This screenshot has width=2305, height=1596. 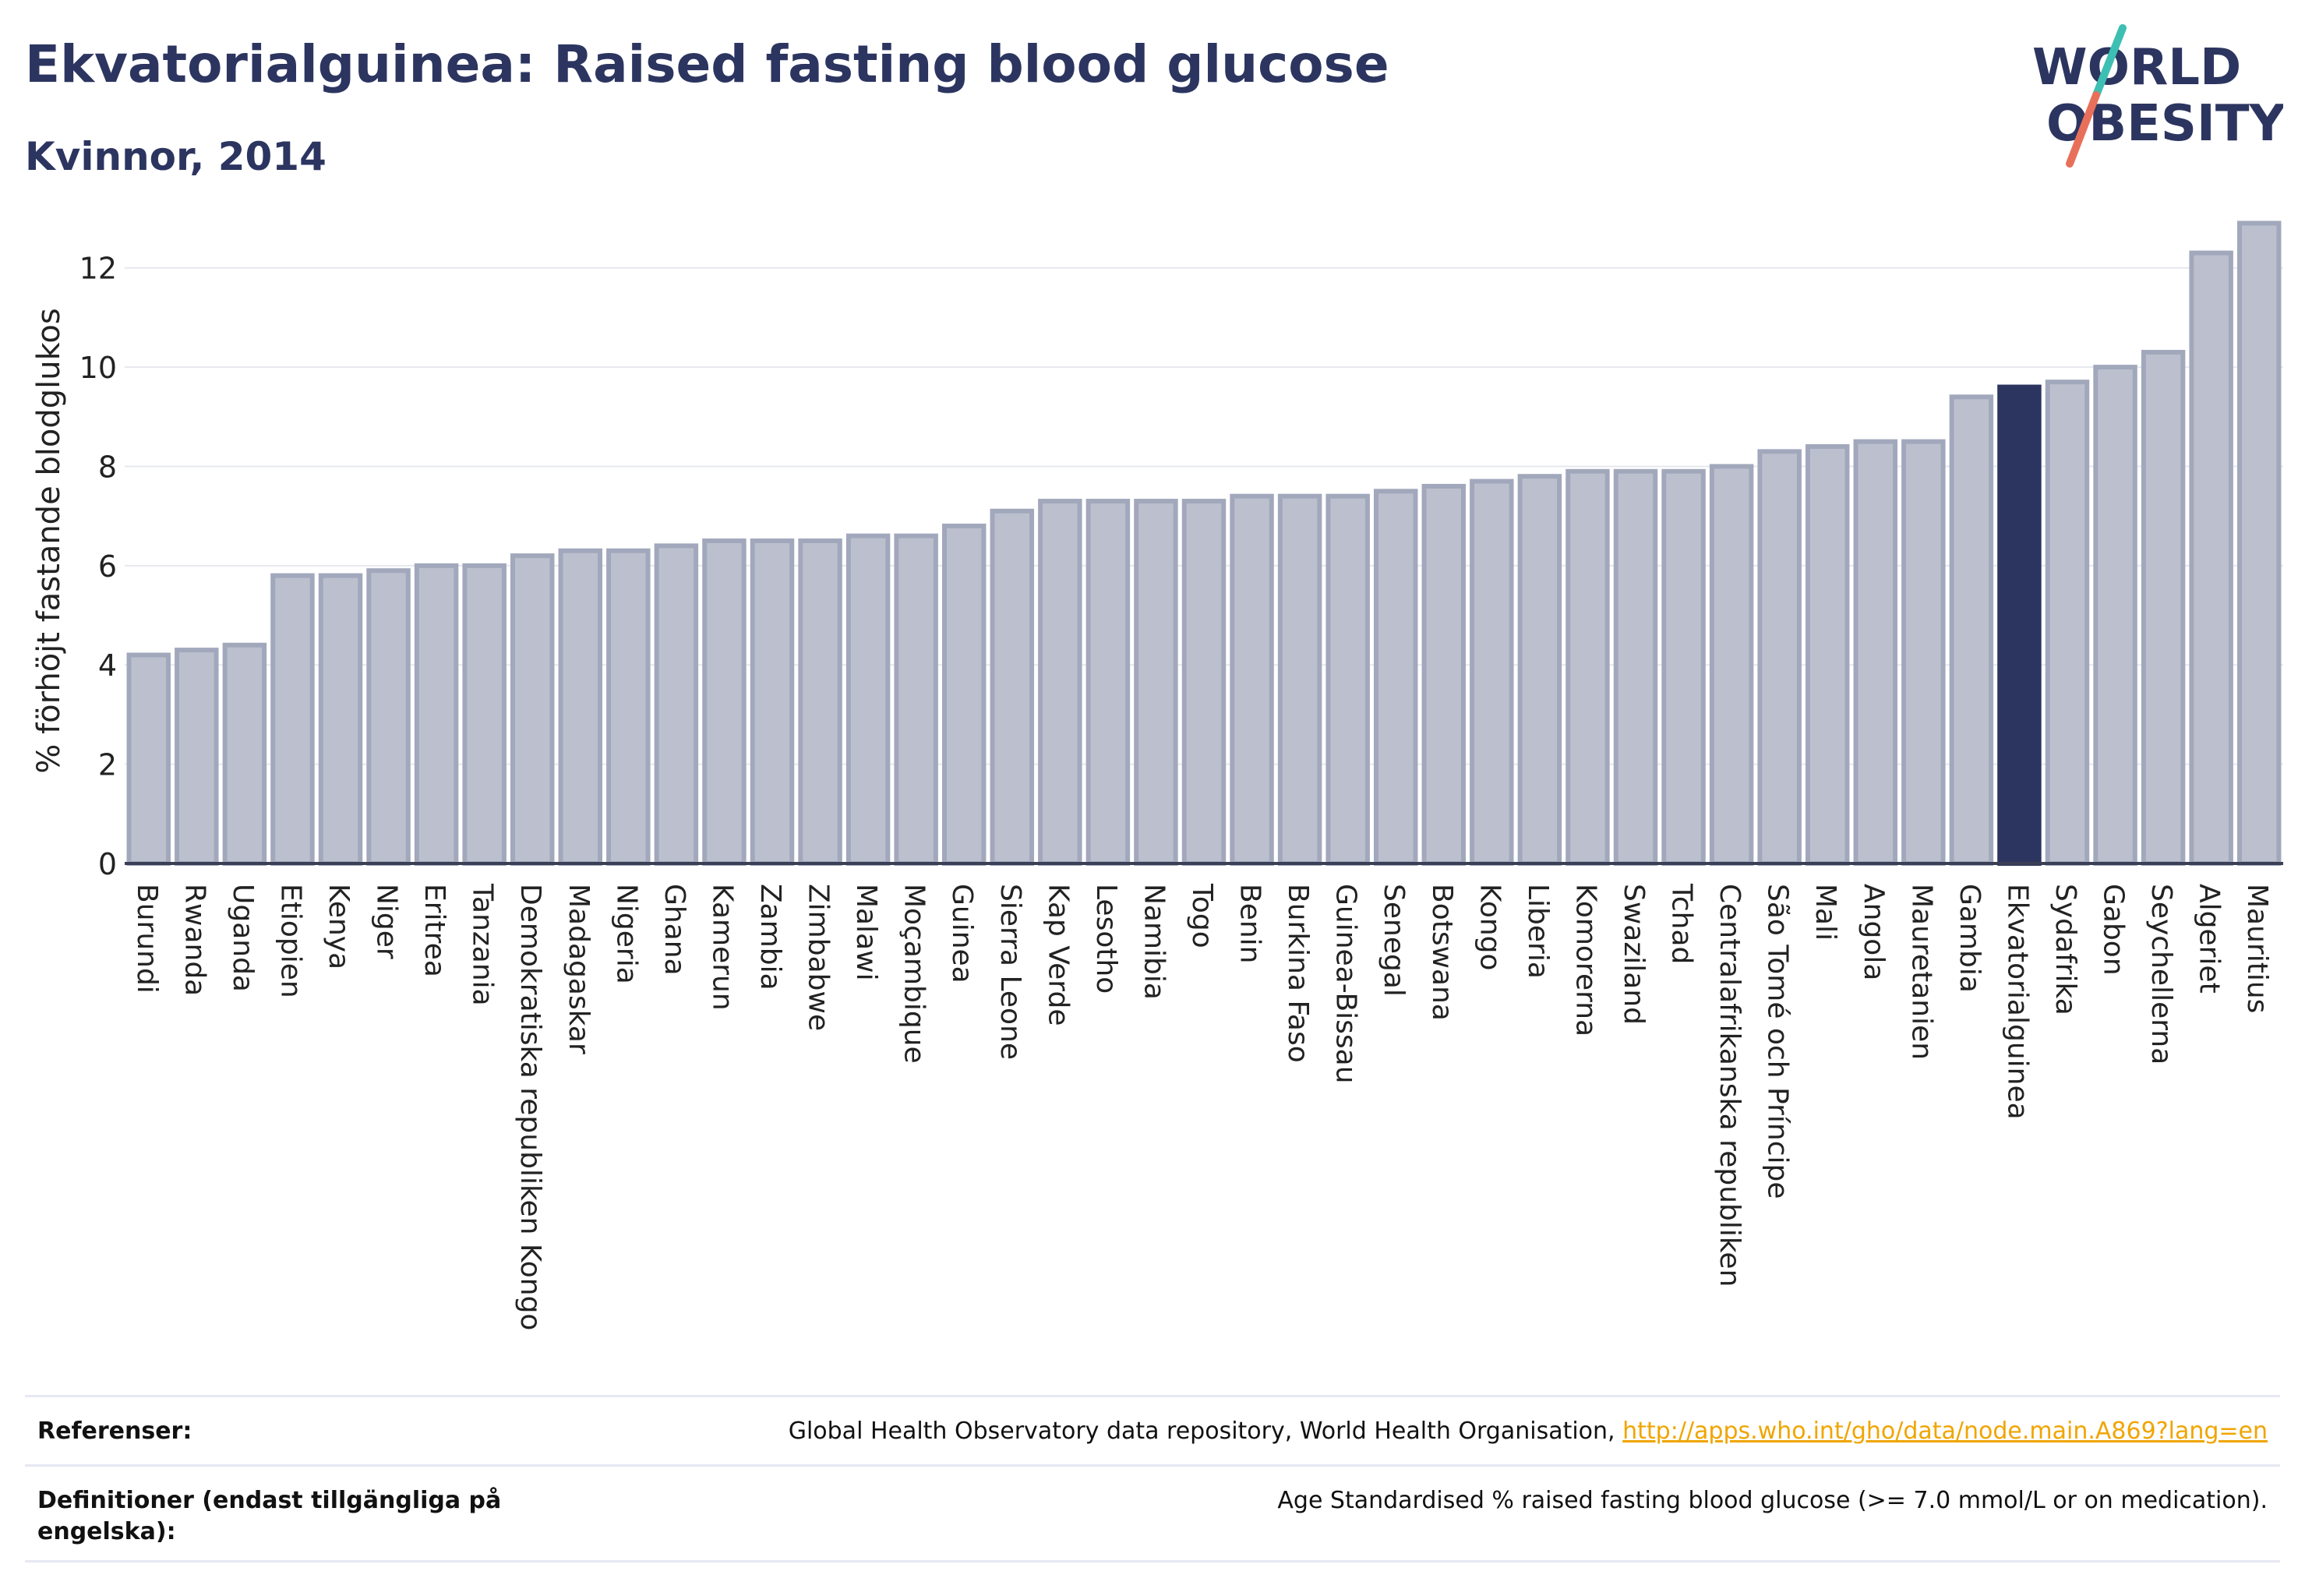 I want to click on bar-komorerna, so click(x=1587, y=667).